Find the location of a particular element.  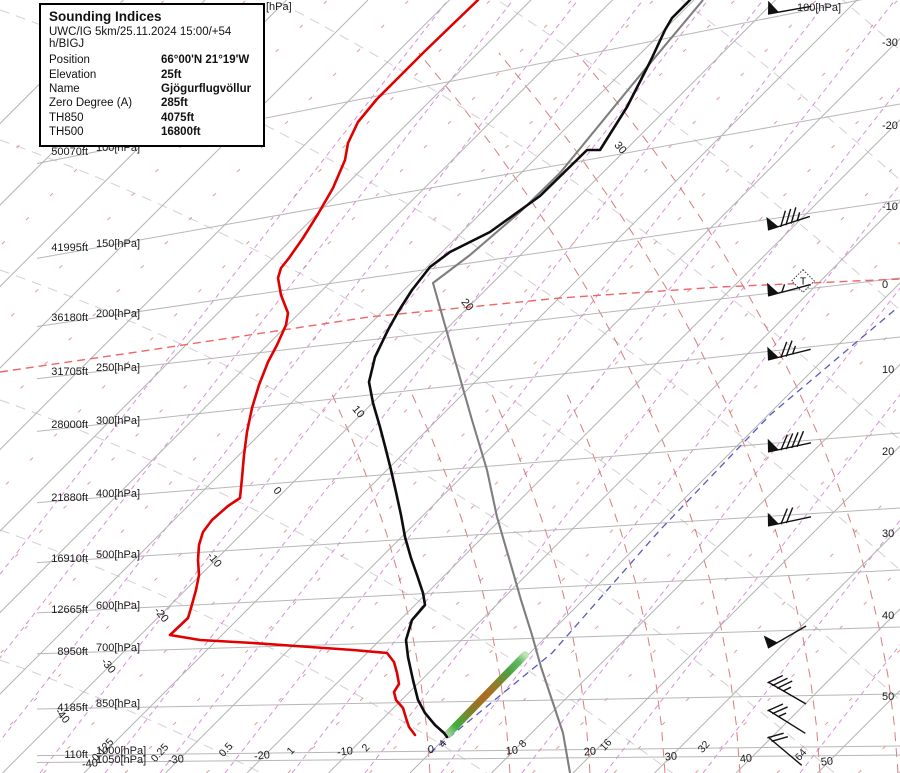

indices-row-value: 25ft is located at coordinates (171, 74).